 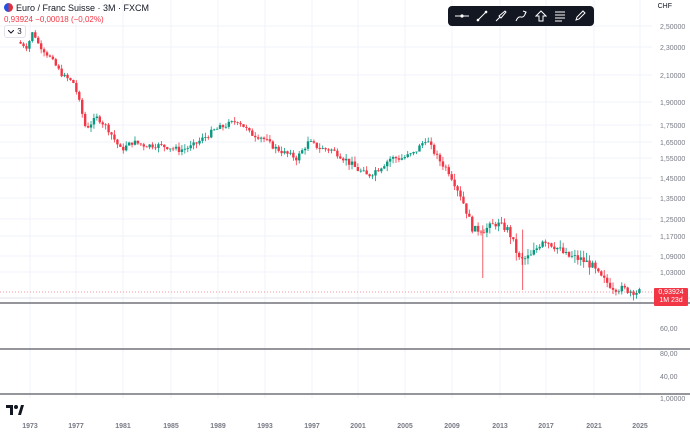 I want to click on symbol-title: Euro / Franc Suisse · 3M · FXCM, so click(x=76, y=8).